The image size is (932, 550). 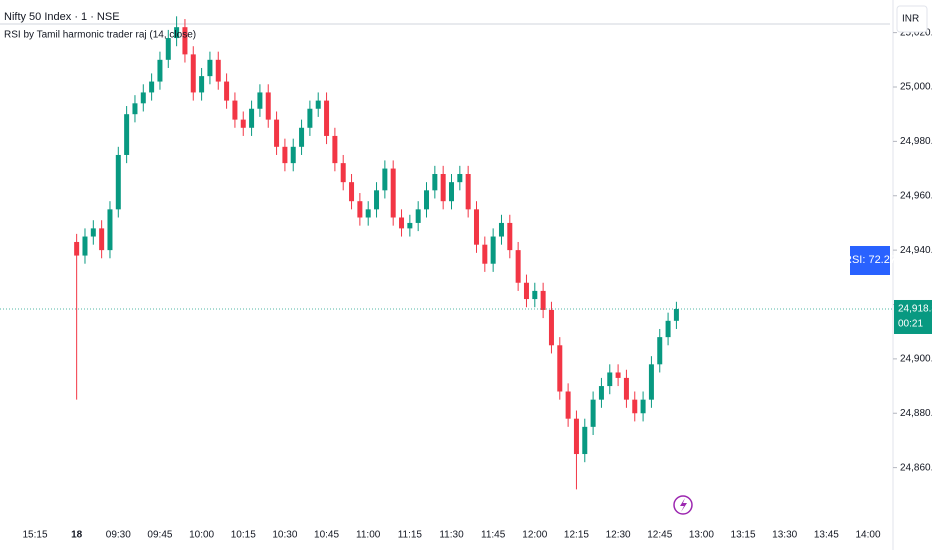 I want to click on chart-title: Nifty 50 Index · 1 · NSE, so click(x=62, y=17).